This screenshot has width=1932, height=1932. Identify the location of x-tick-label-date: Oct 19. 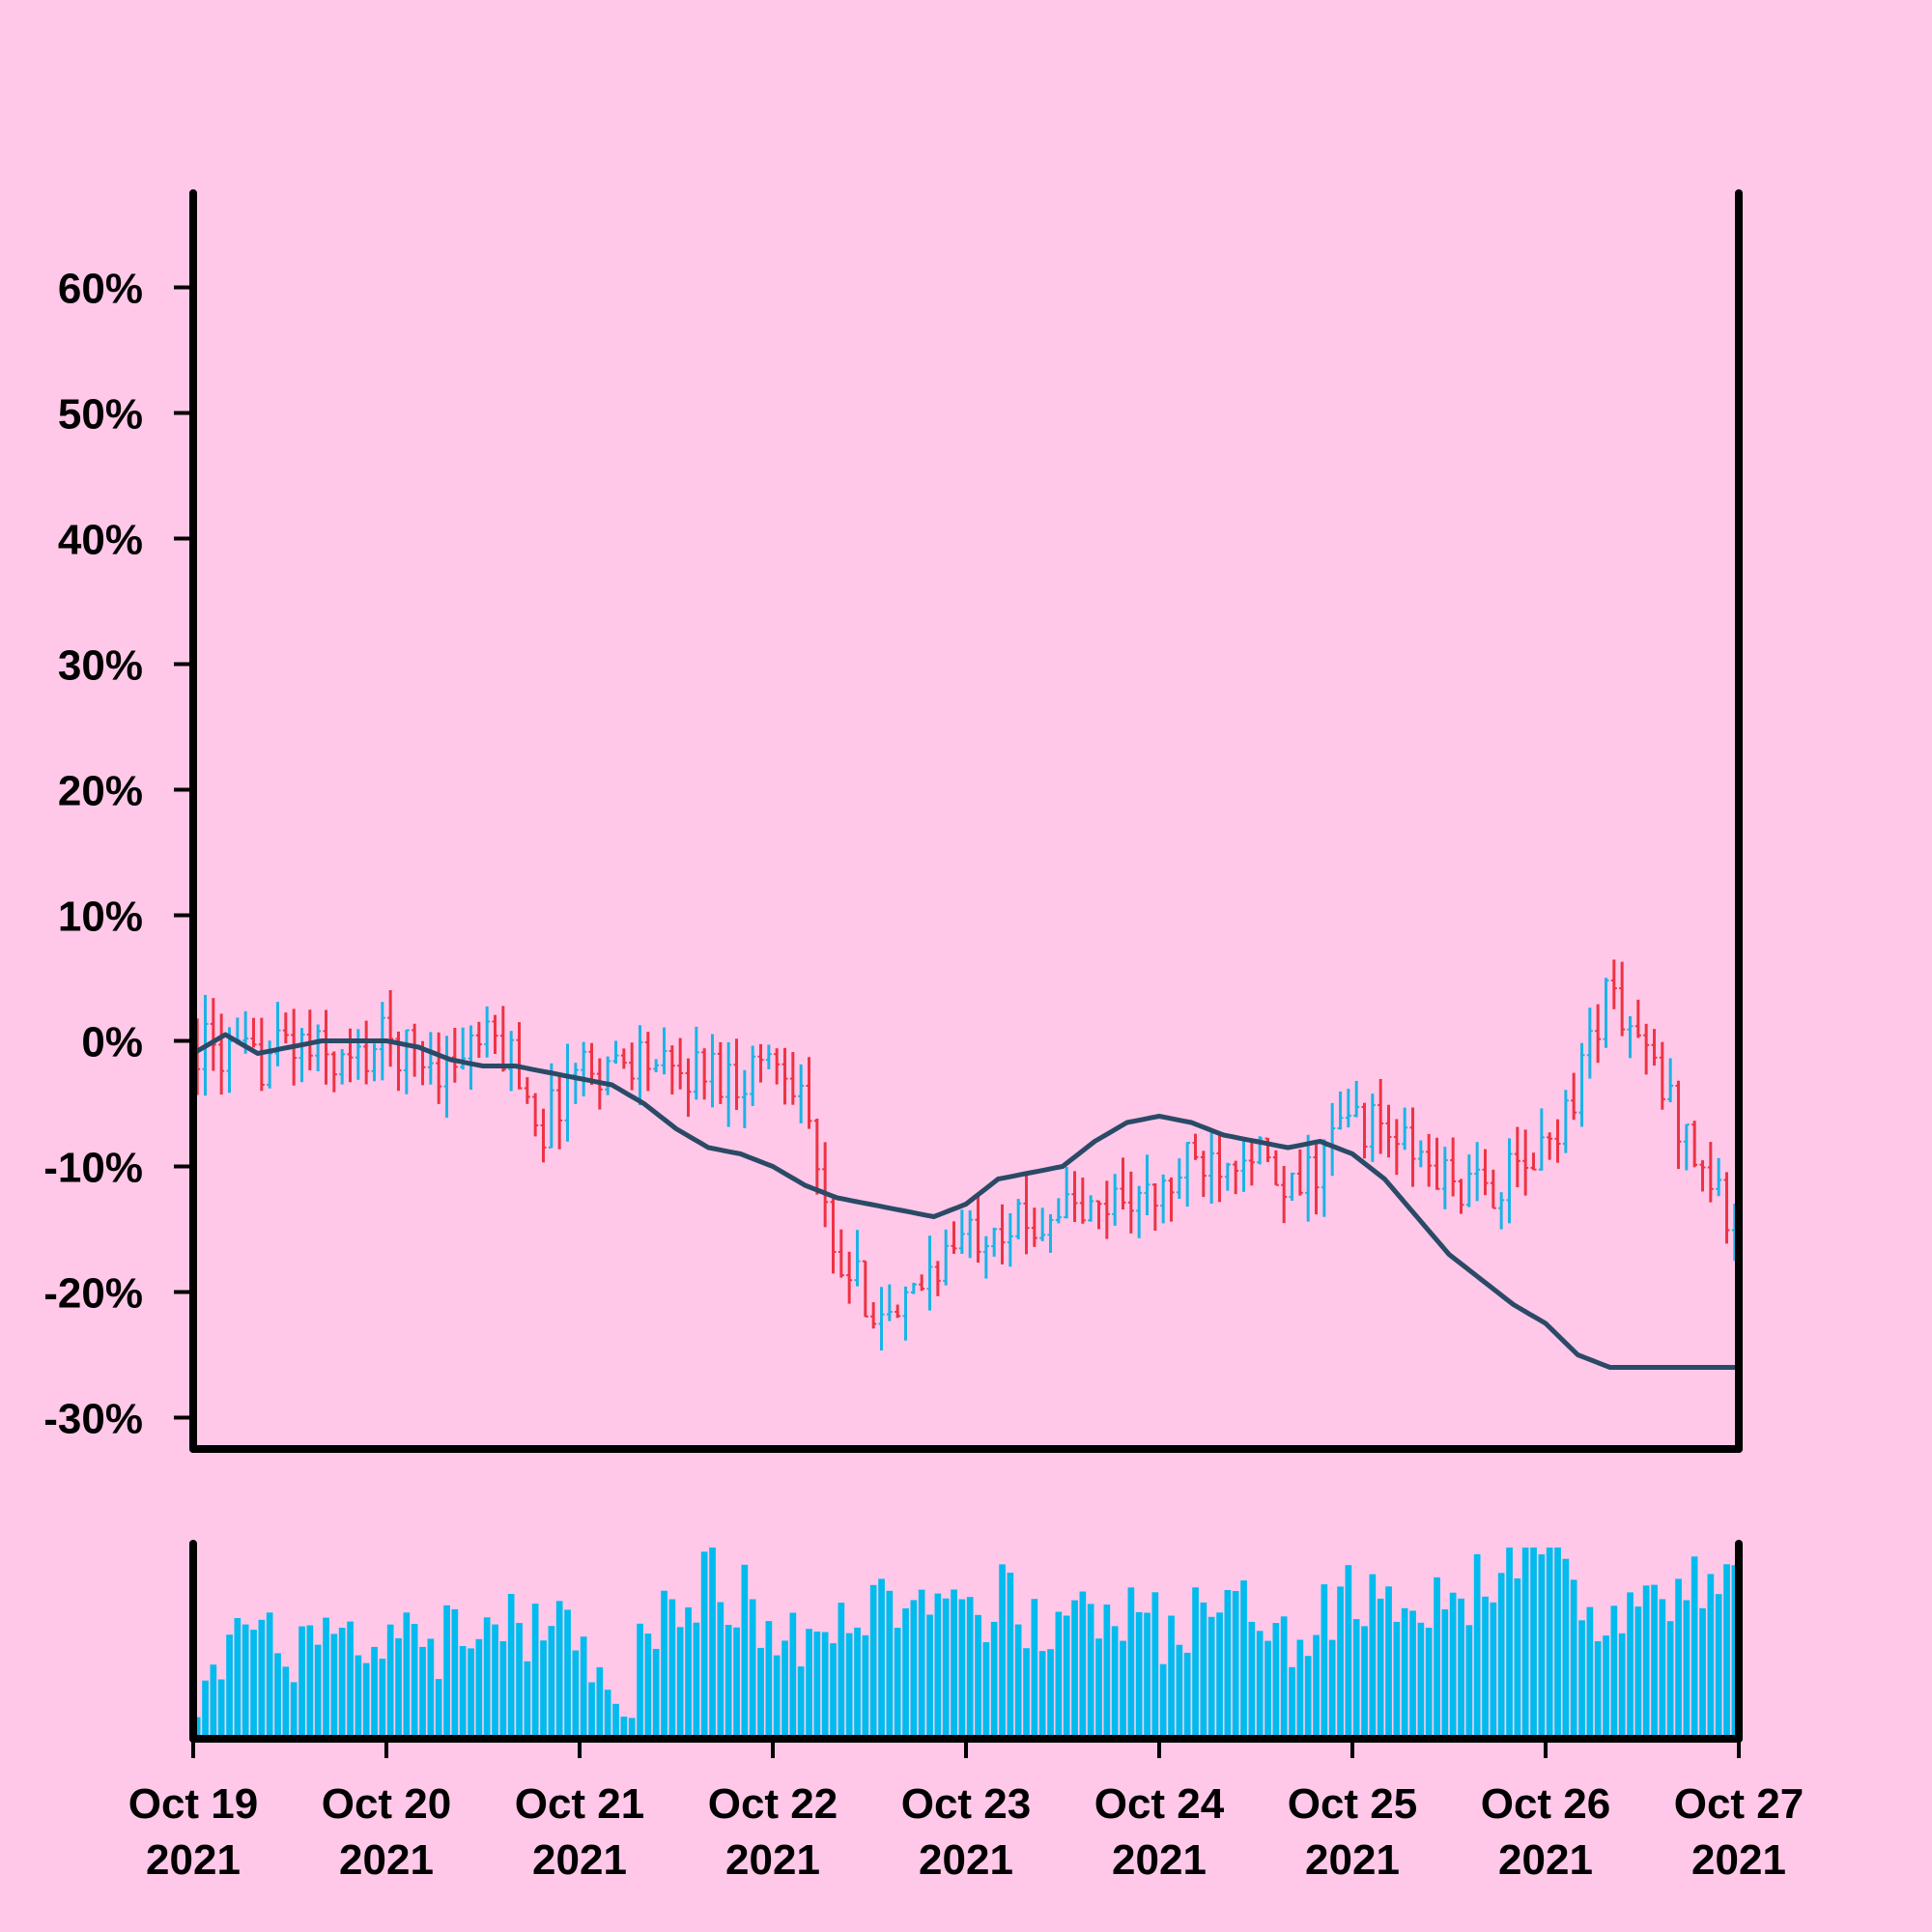
(193, 1804).